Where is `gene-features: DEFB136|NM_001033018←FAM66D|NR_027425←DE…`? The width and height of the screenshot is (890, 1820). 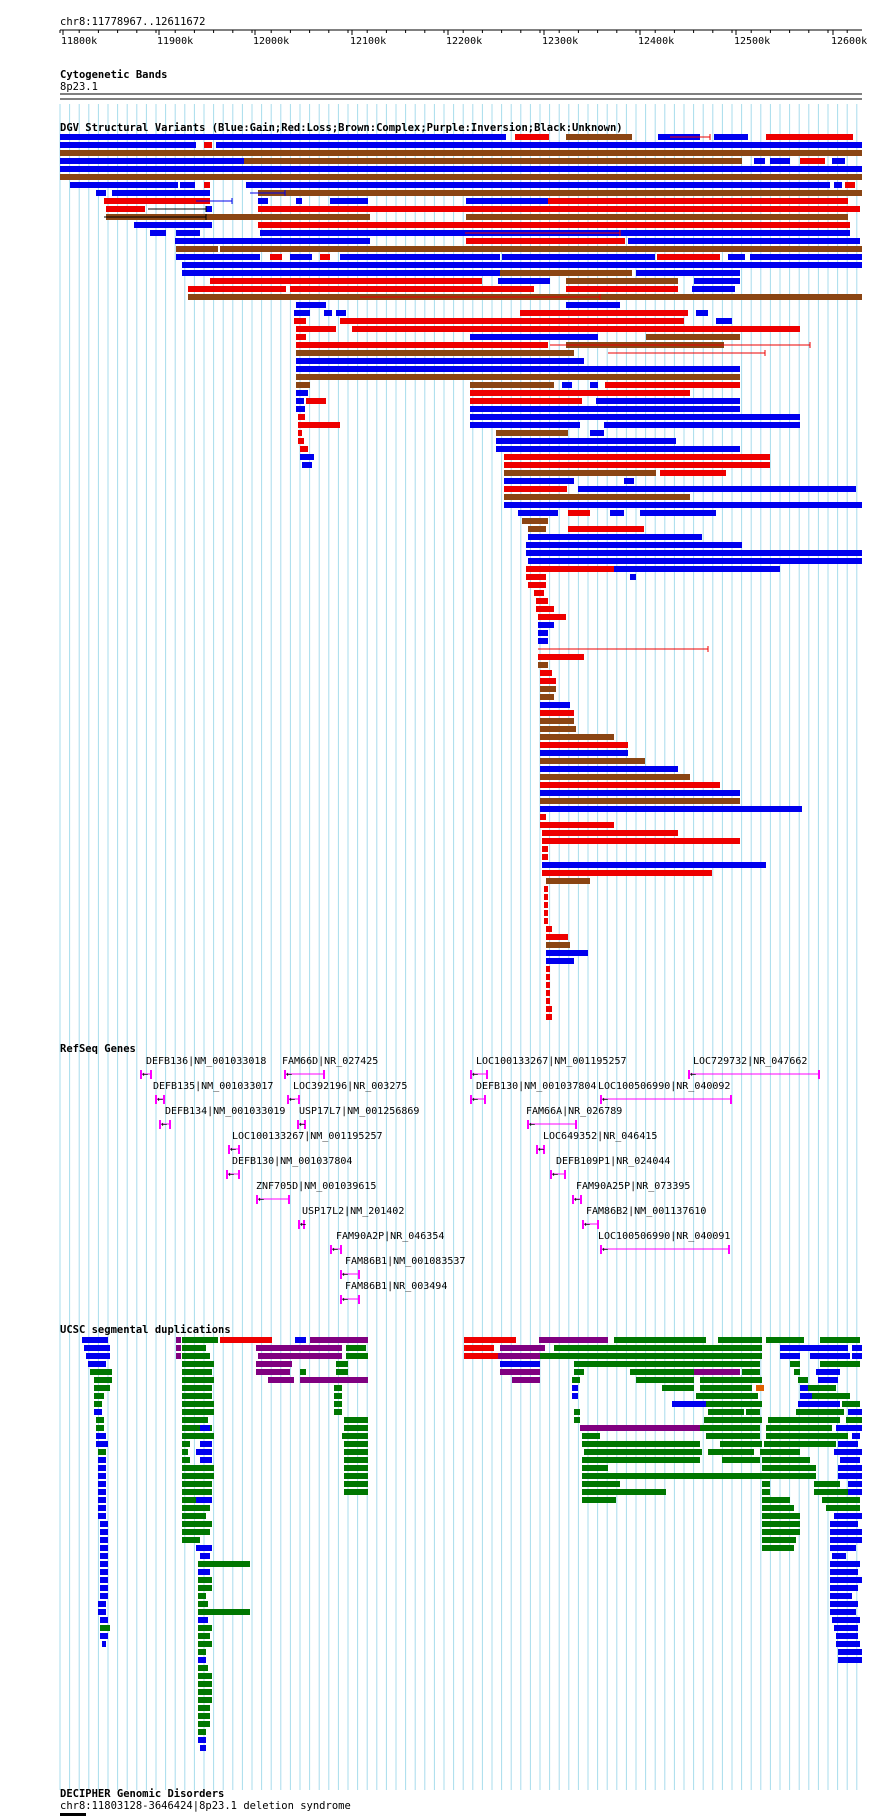
gene-features: DEFB136|NM_001033018←FAM66D|NR_027425←DE… is located at coordinates (480, 1180).